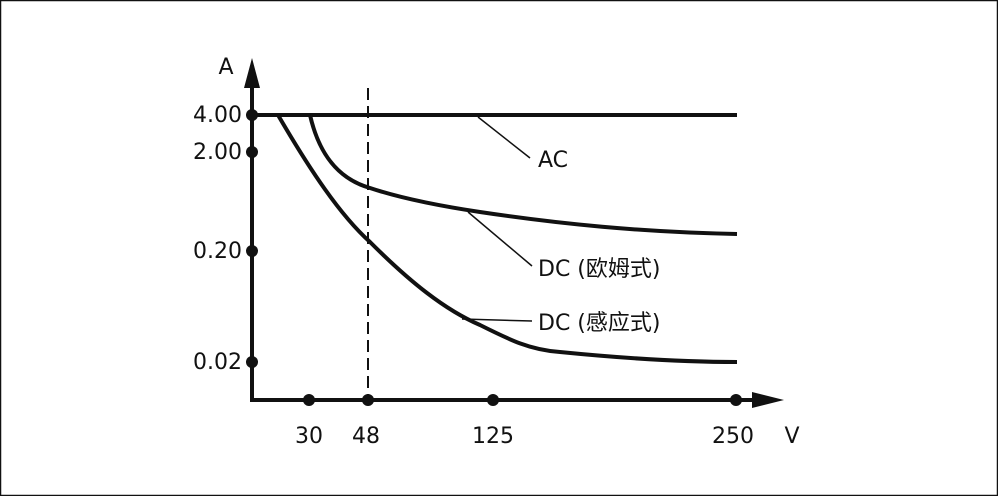  What do you see at coordinates (252, 73) in the screenshot?
I see `y-arrow` at bounding box center [252, 73].